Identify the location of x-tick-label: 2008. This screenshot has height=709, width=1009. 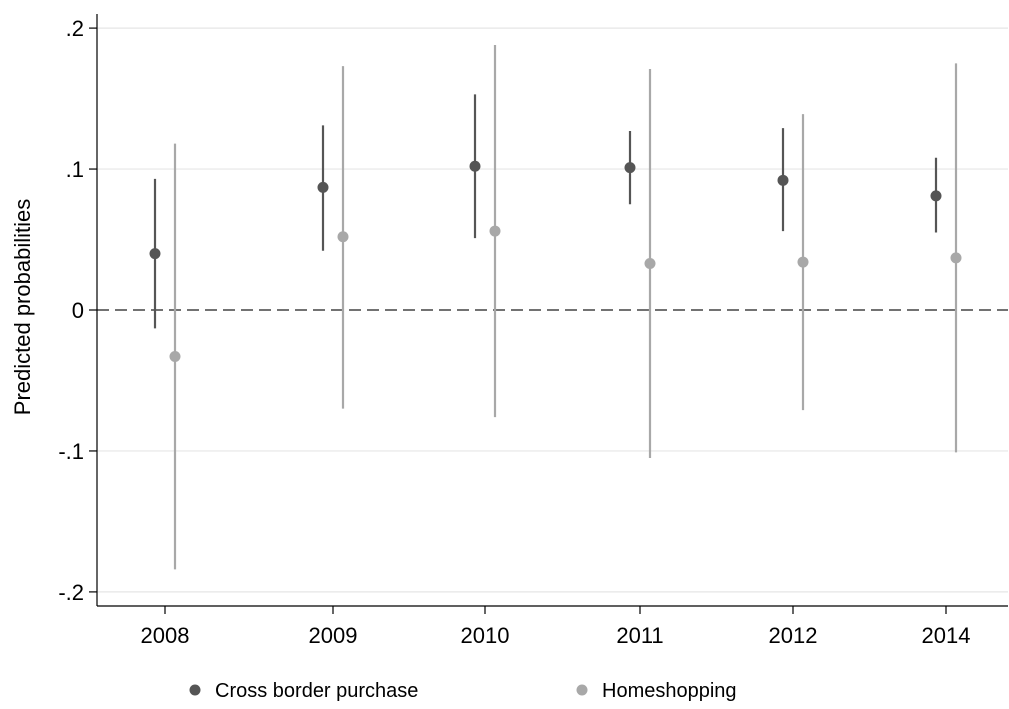
(165, 635).